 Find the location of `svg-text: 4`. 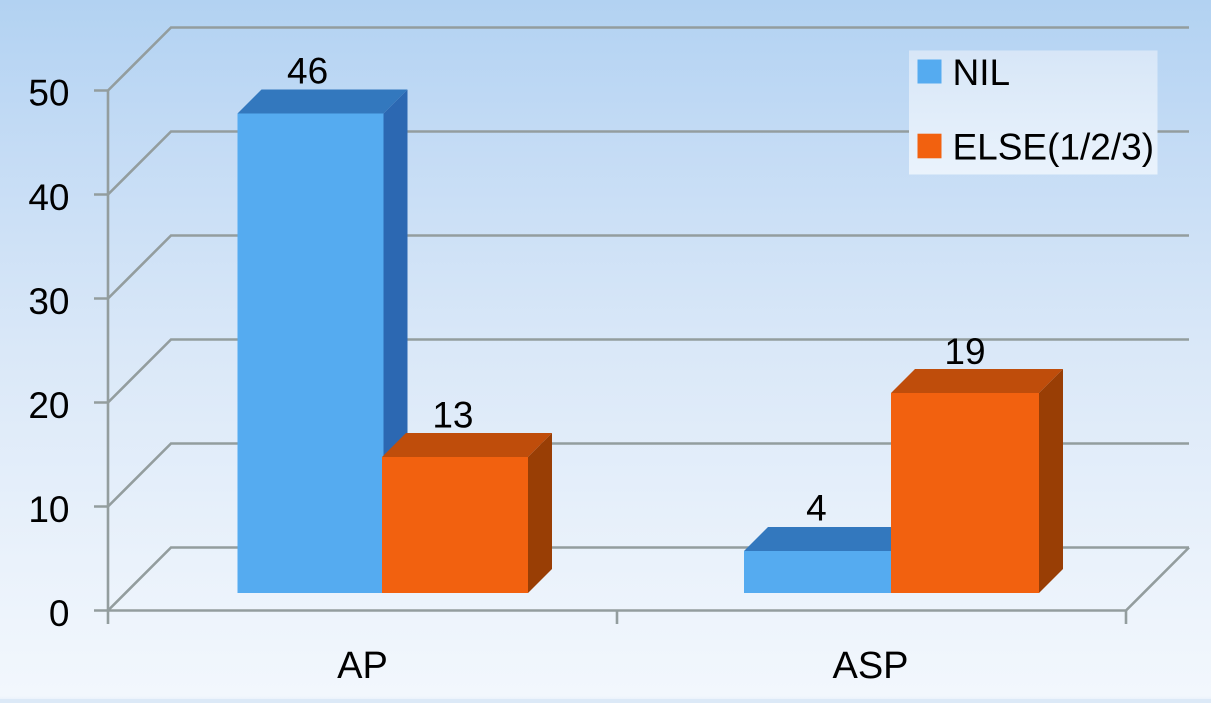

svg-text: 4 is located at coordinates (816, 508).